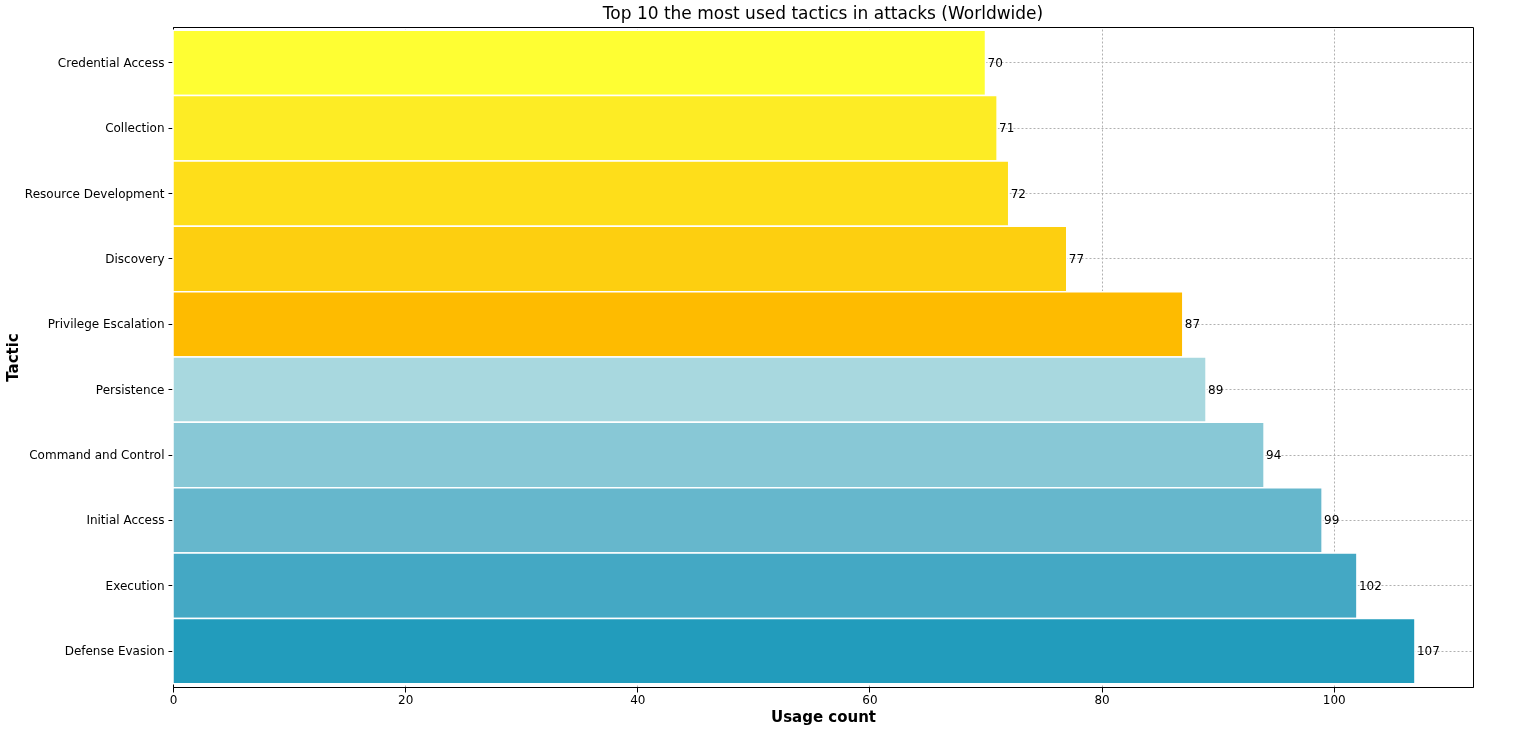  I want to click on y-tick-label: Privilege Escalation, so click(106, 324).